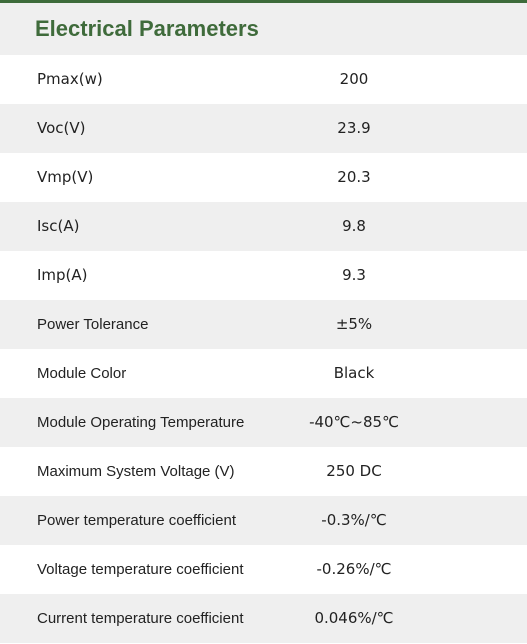 This screenshot has height=644, width=527. What do you see at coordinates (263, 520) in the screenshot?
I see `table-row: Power temperature coefficient -0.3%/℃` at bounding box center [263, 520].